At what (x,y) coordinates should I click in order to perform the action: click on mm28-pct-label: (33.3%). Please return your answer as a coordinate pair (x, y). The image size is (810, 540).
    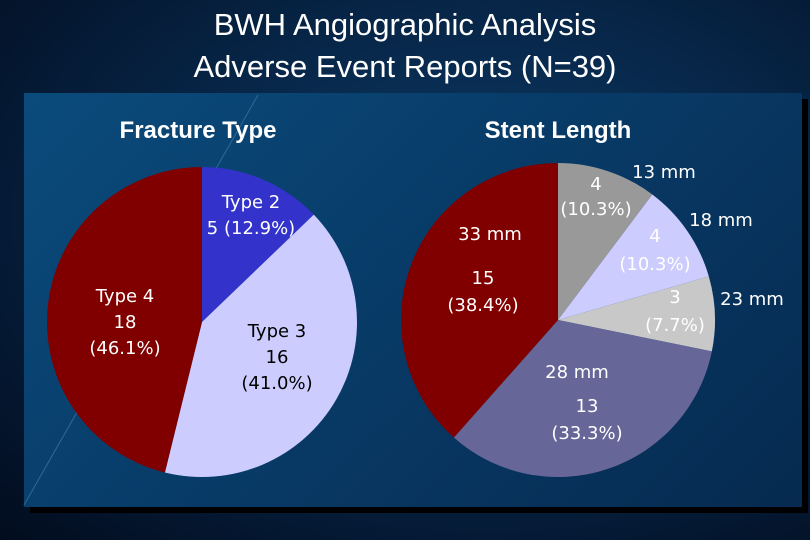
    Looking at the image, I should click on (586, 433).